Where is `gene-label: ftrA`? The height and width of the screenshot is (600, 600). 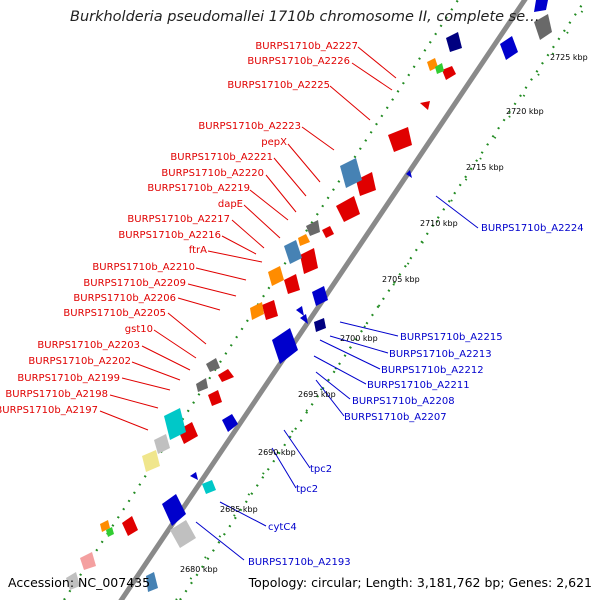 gene-label: ftrA is located at coordinates (198, 250).